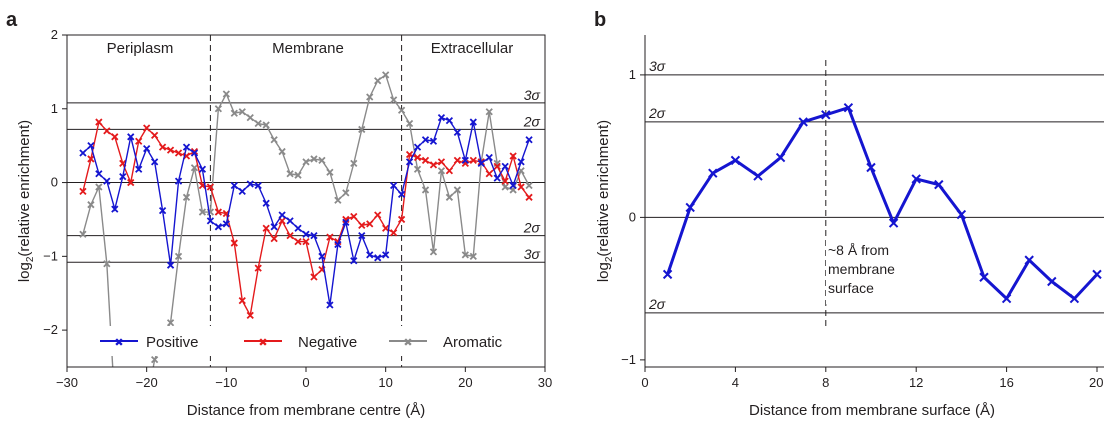 Image resolution: width=1104 pixels, height=425 pixels. Describe the element at coordinates (67, 382) in the screenshot. I see `x-tick-label: −30` at that location.